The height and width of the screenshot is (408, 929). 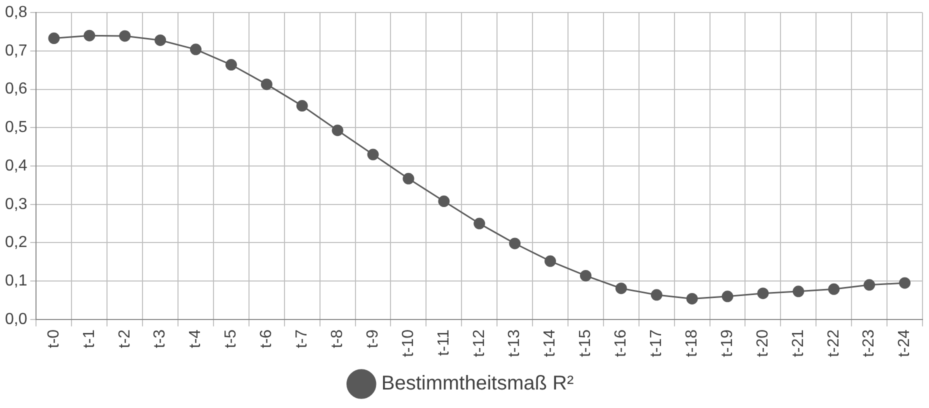 What do you see at coordinates (16, 319) in the screenshot?
I see `y-tick-label: 0,0` at bounding box center [16, 319].